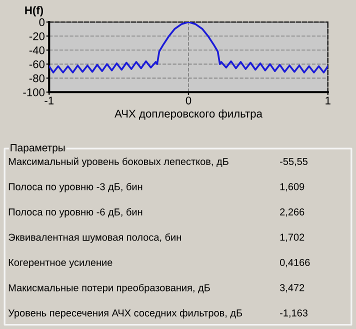  I want to click on text: -1,163, so click(294, 313).